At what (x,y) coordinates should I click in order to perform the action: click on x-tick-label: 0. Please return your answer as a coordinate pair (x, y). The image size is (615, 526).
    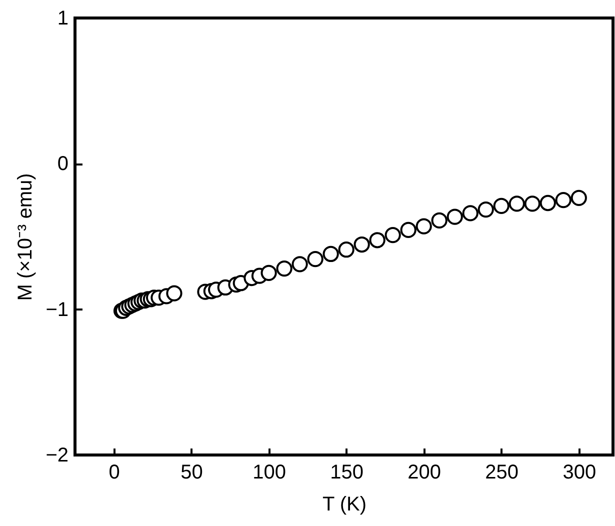
    Looking at the image, I should click on (114, 473).